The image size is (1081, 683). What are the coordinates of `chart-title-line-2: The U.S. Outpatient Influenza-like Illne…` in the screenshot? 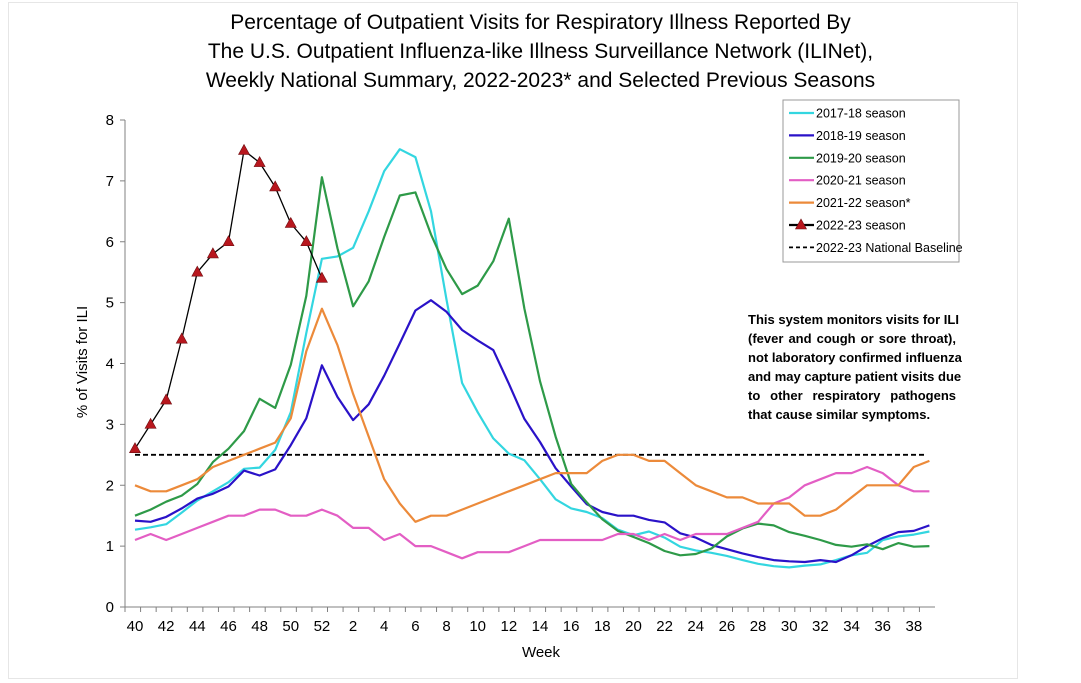 It's located at (540, 51).